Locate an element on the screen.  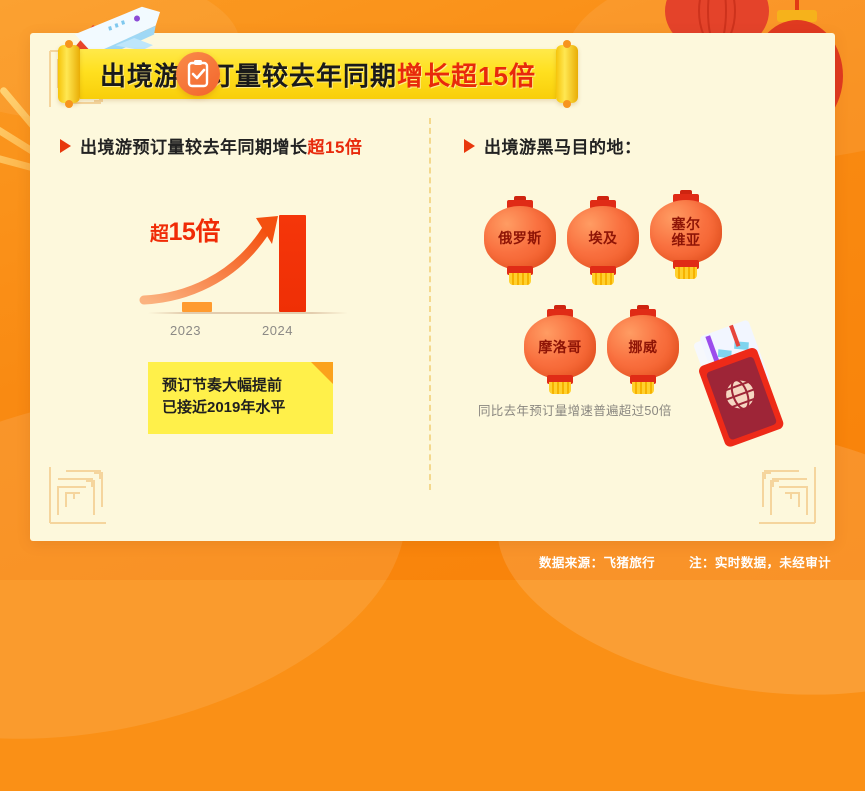
destination-lantern: 塞尔 维亚 is located at coordinates (686, 234).